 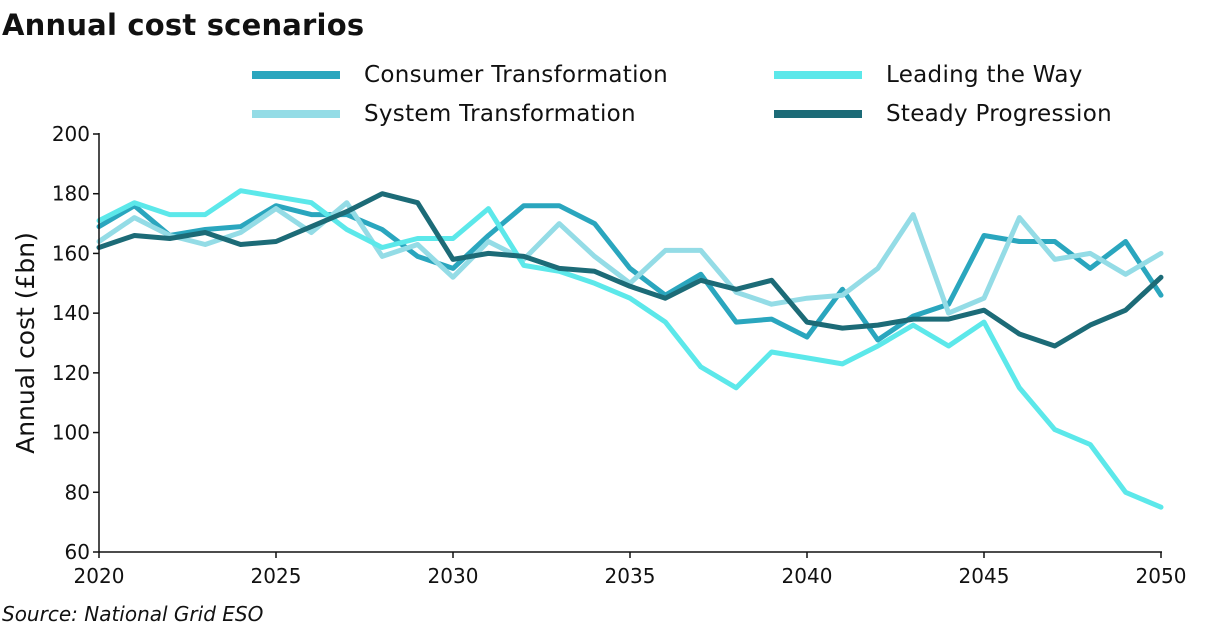 I want to click on y-tick-label: 140, so click(x=71, y=313).